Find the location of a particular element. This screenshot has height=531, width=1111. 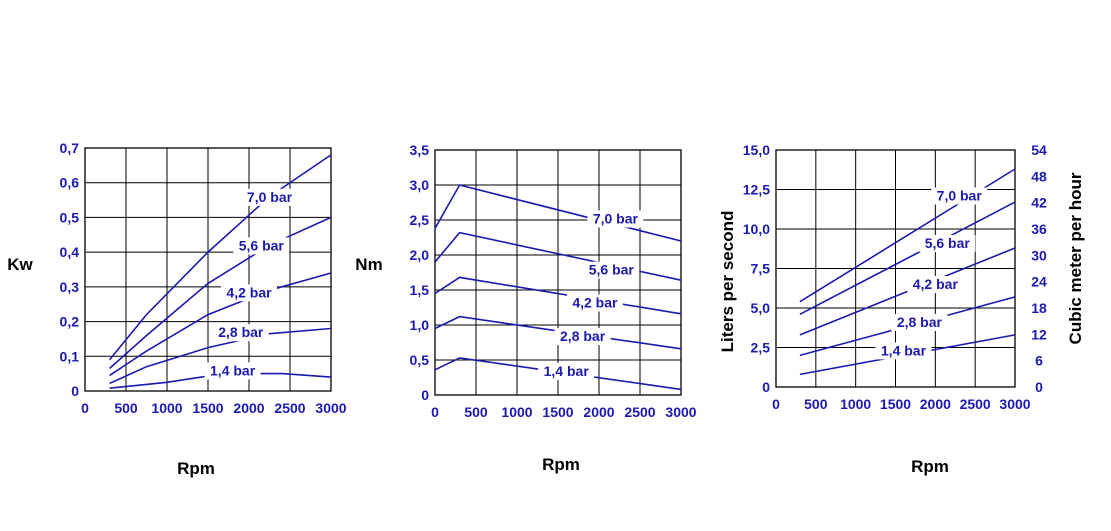

y2-tick-label: 24 is located at coordinates (1039, 282).